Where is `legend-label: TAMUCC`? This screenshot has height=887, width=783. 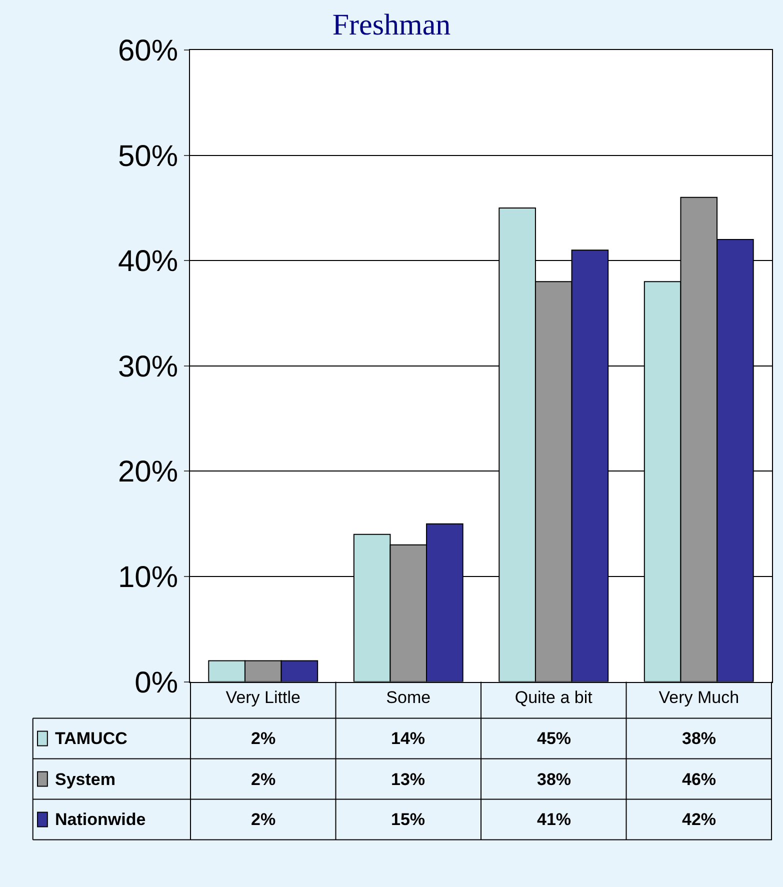 legend-label: TAMUCC is located at coordinates (91, 738).